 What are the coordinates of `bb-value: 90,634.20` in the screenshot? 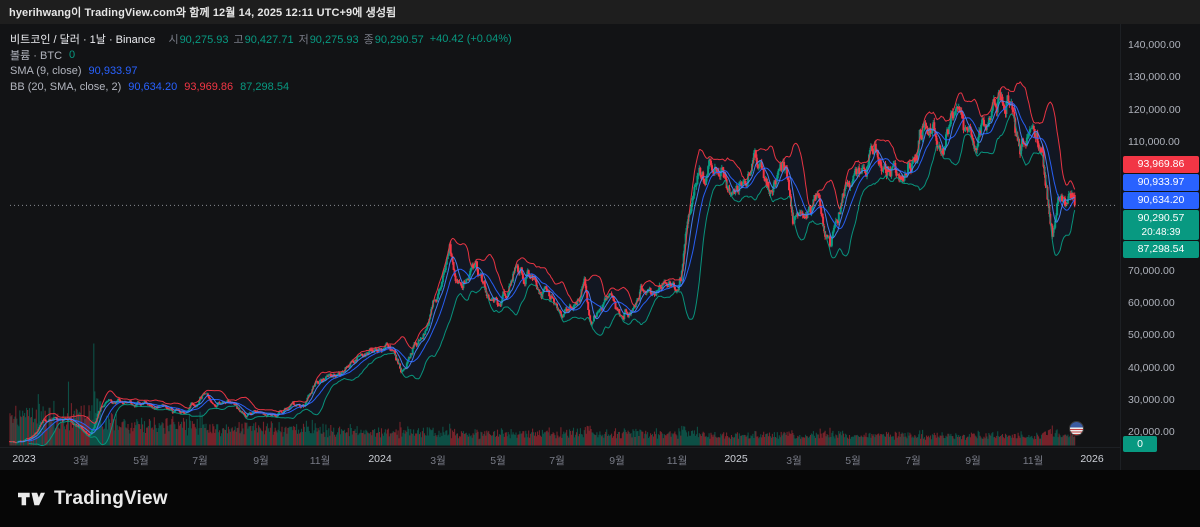 It's located at (153, 87).